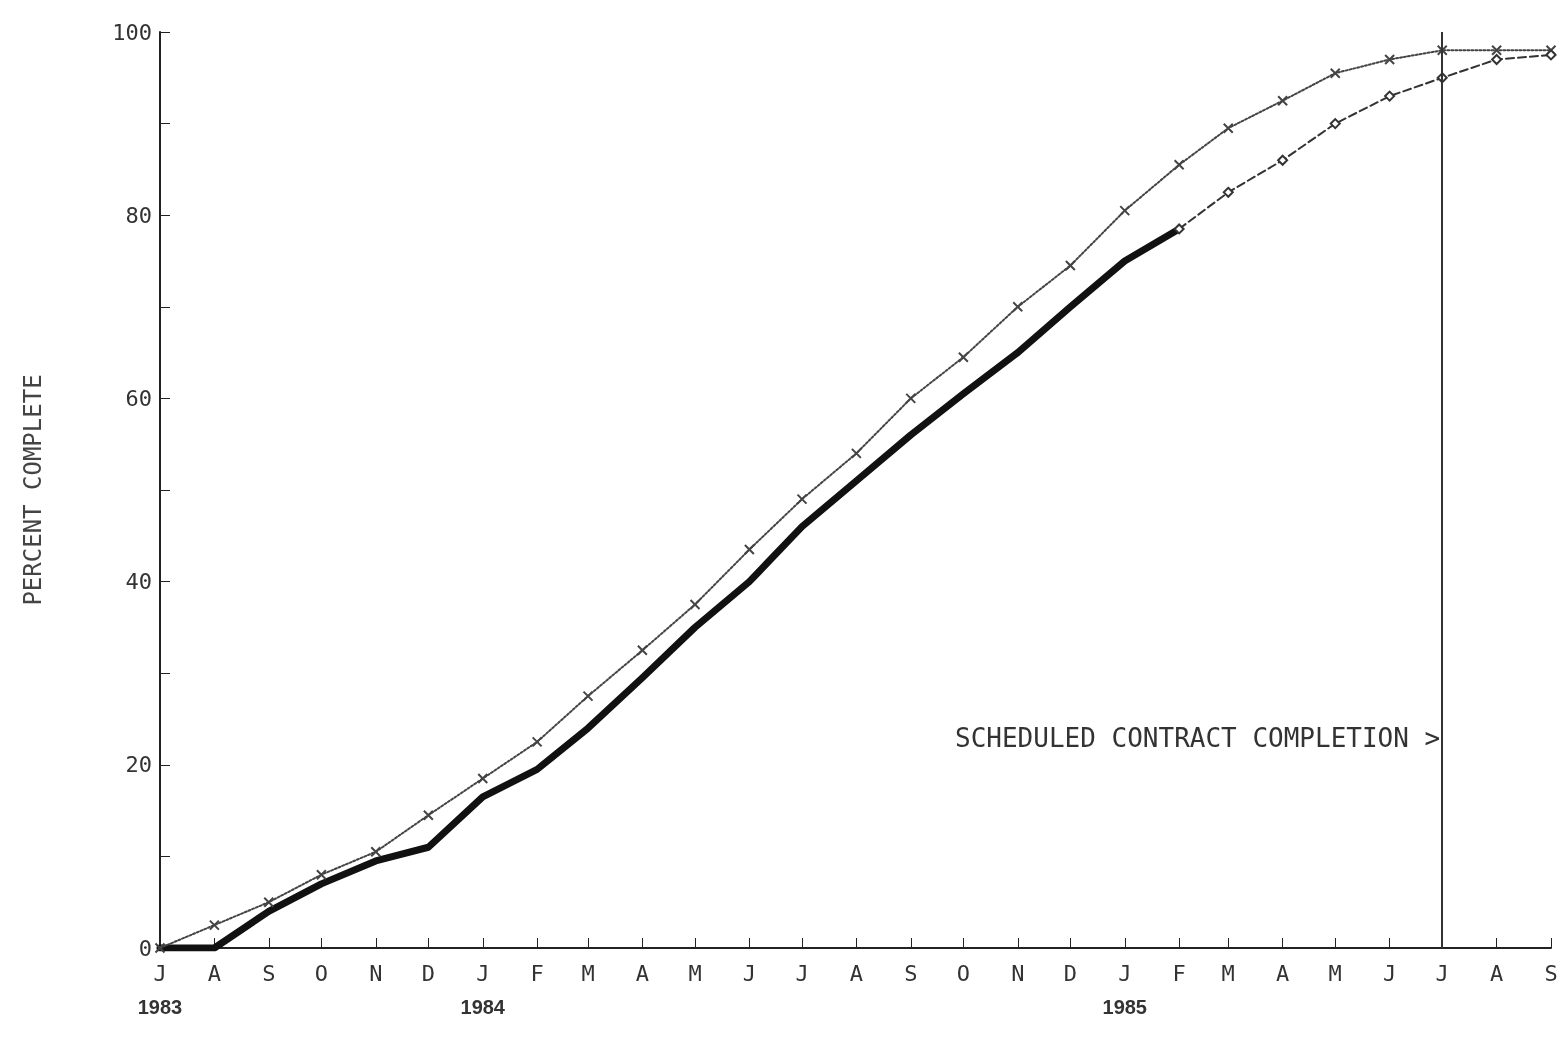  I want to click on y-tick-label: 80, so click(138, 215).